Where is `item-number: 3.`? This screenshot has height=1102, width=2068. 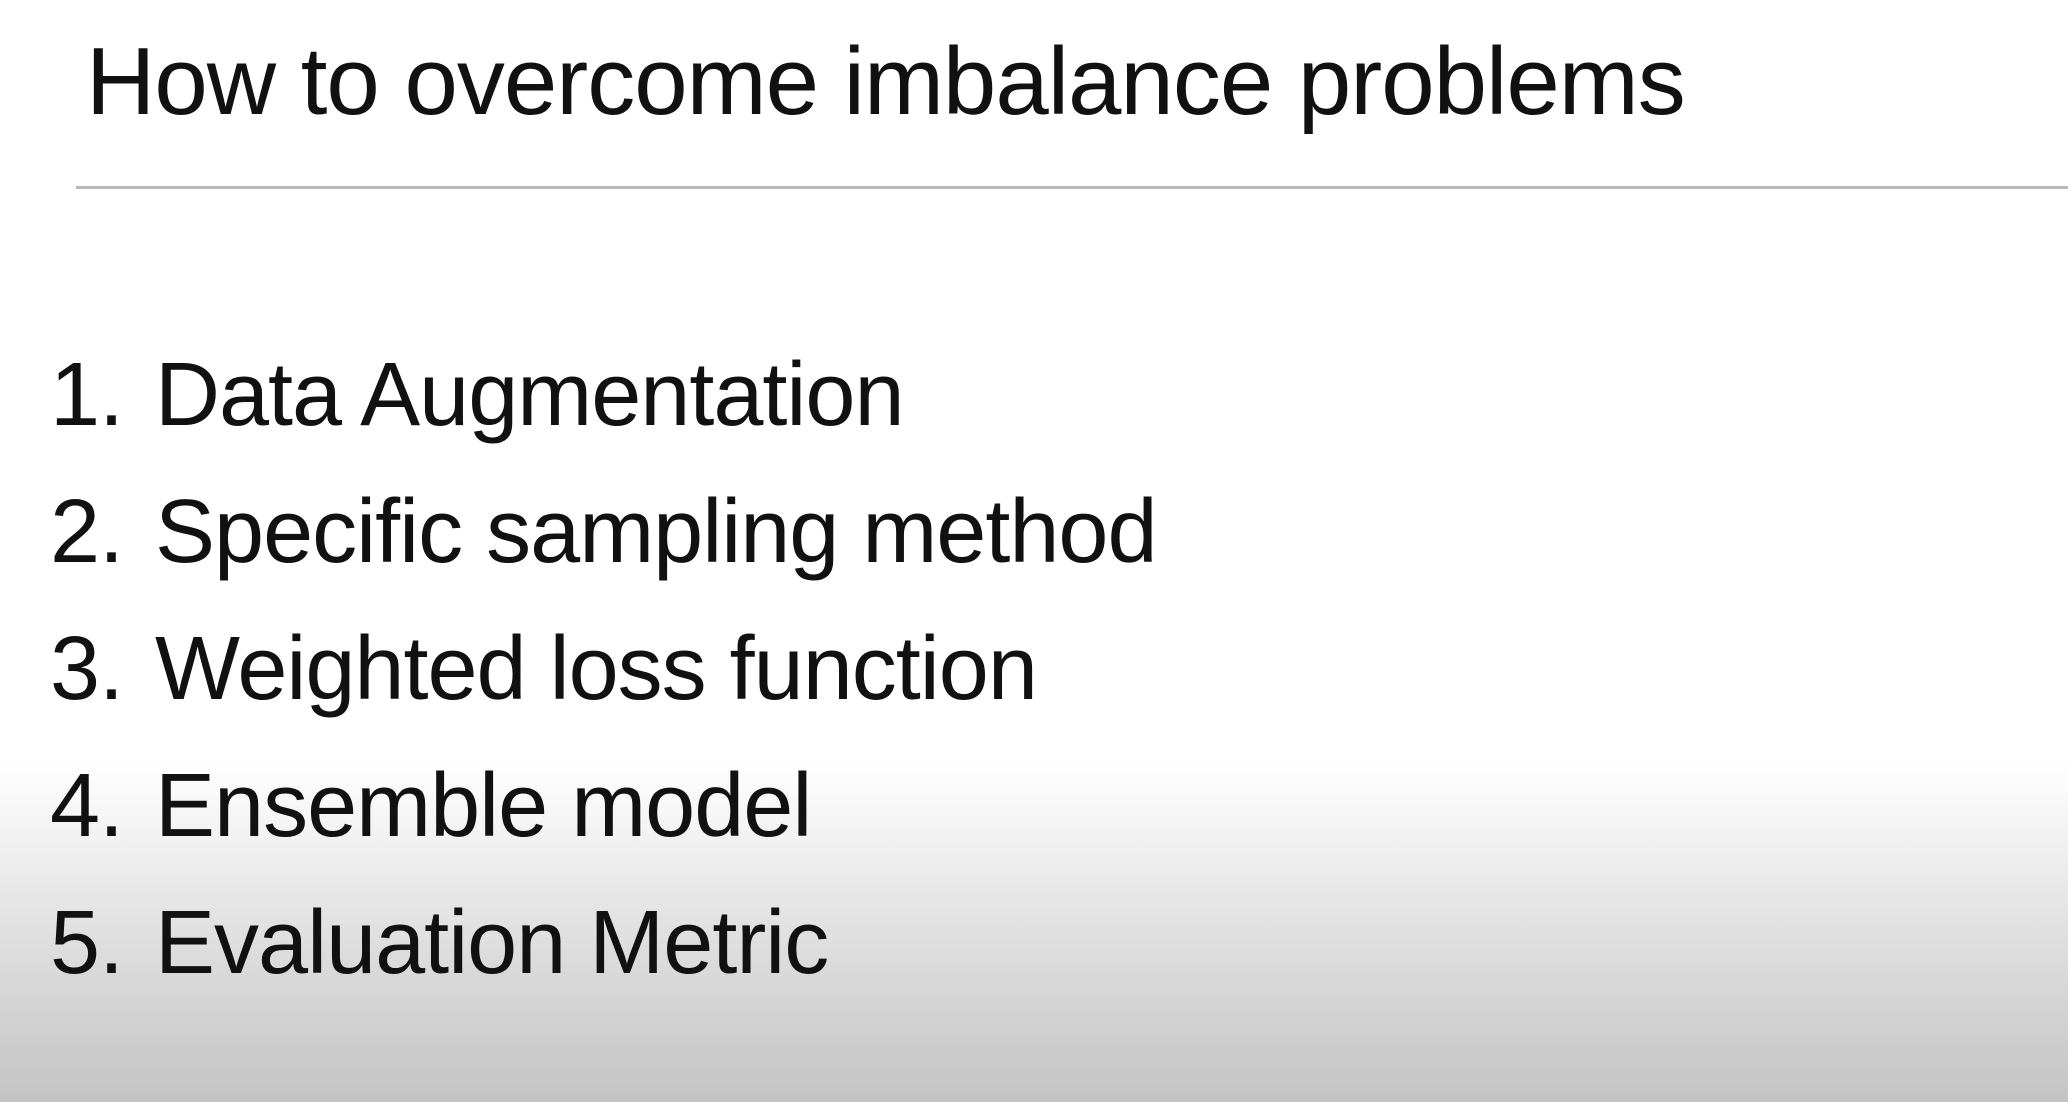 item-number: 3. is located at coordinates (87, 669).